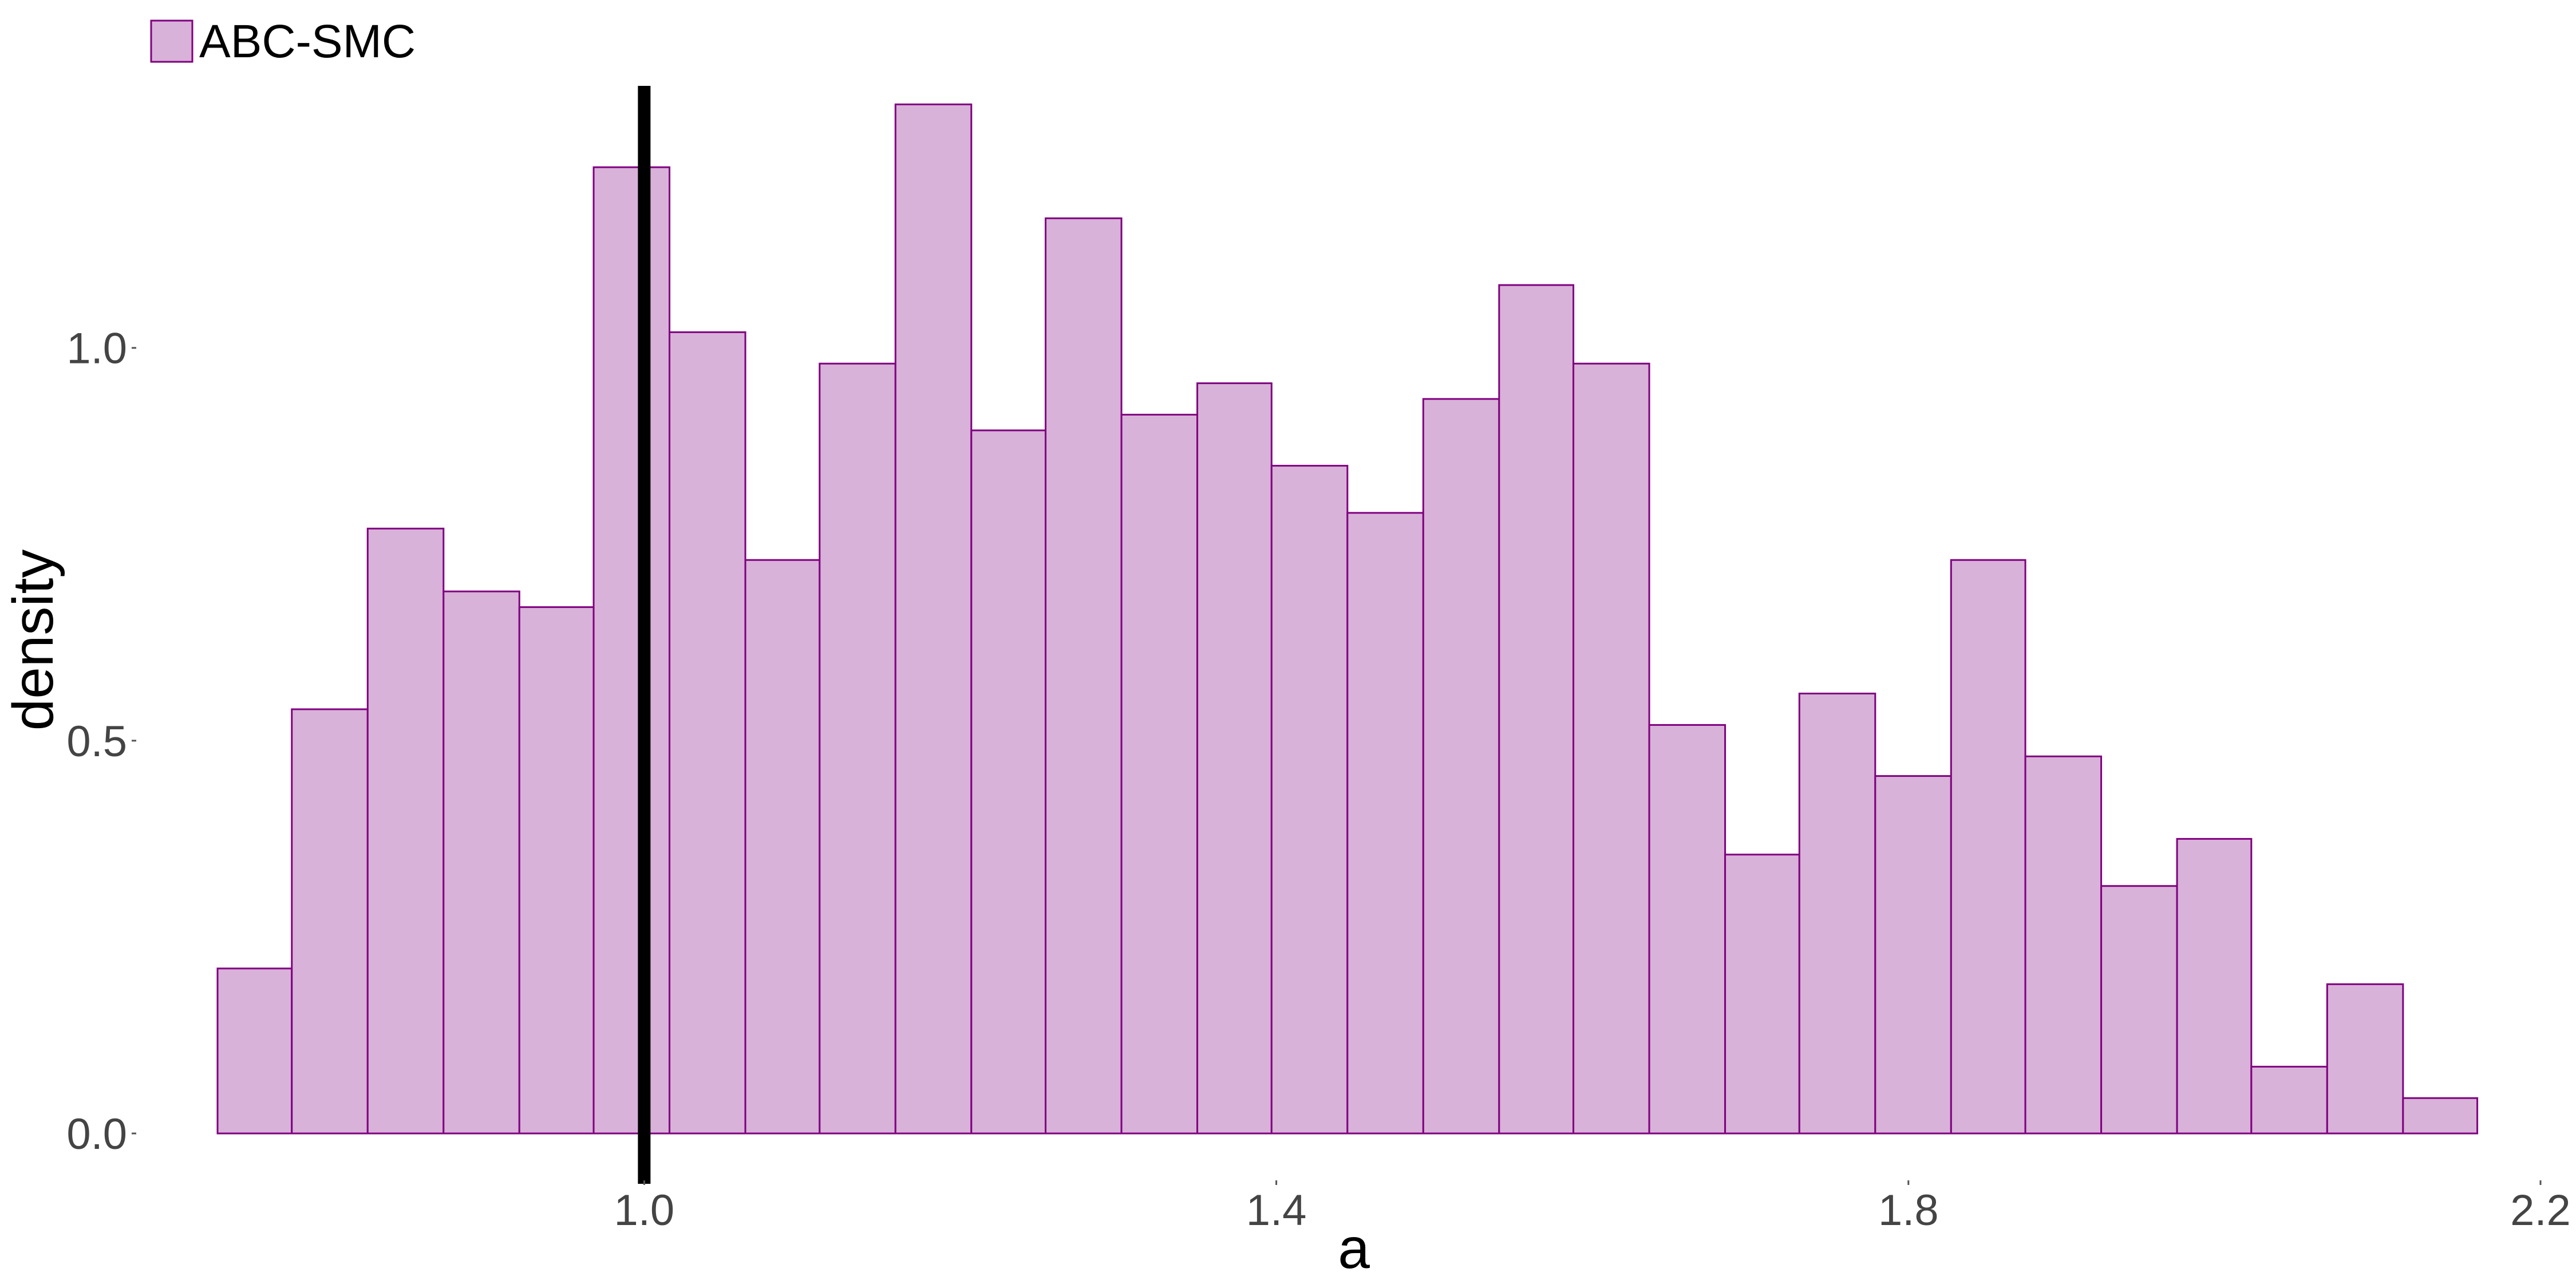  What do you see at coordinates (1276, 1210) in the screenshot?
I see `x-tick-label: 1.4` at bounding box center [1276, 1210].